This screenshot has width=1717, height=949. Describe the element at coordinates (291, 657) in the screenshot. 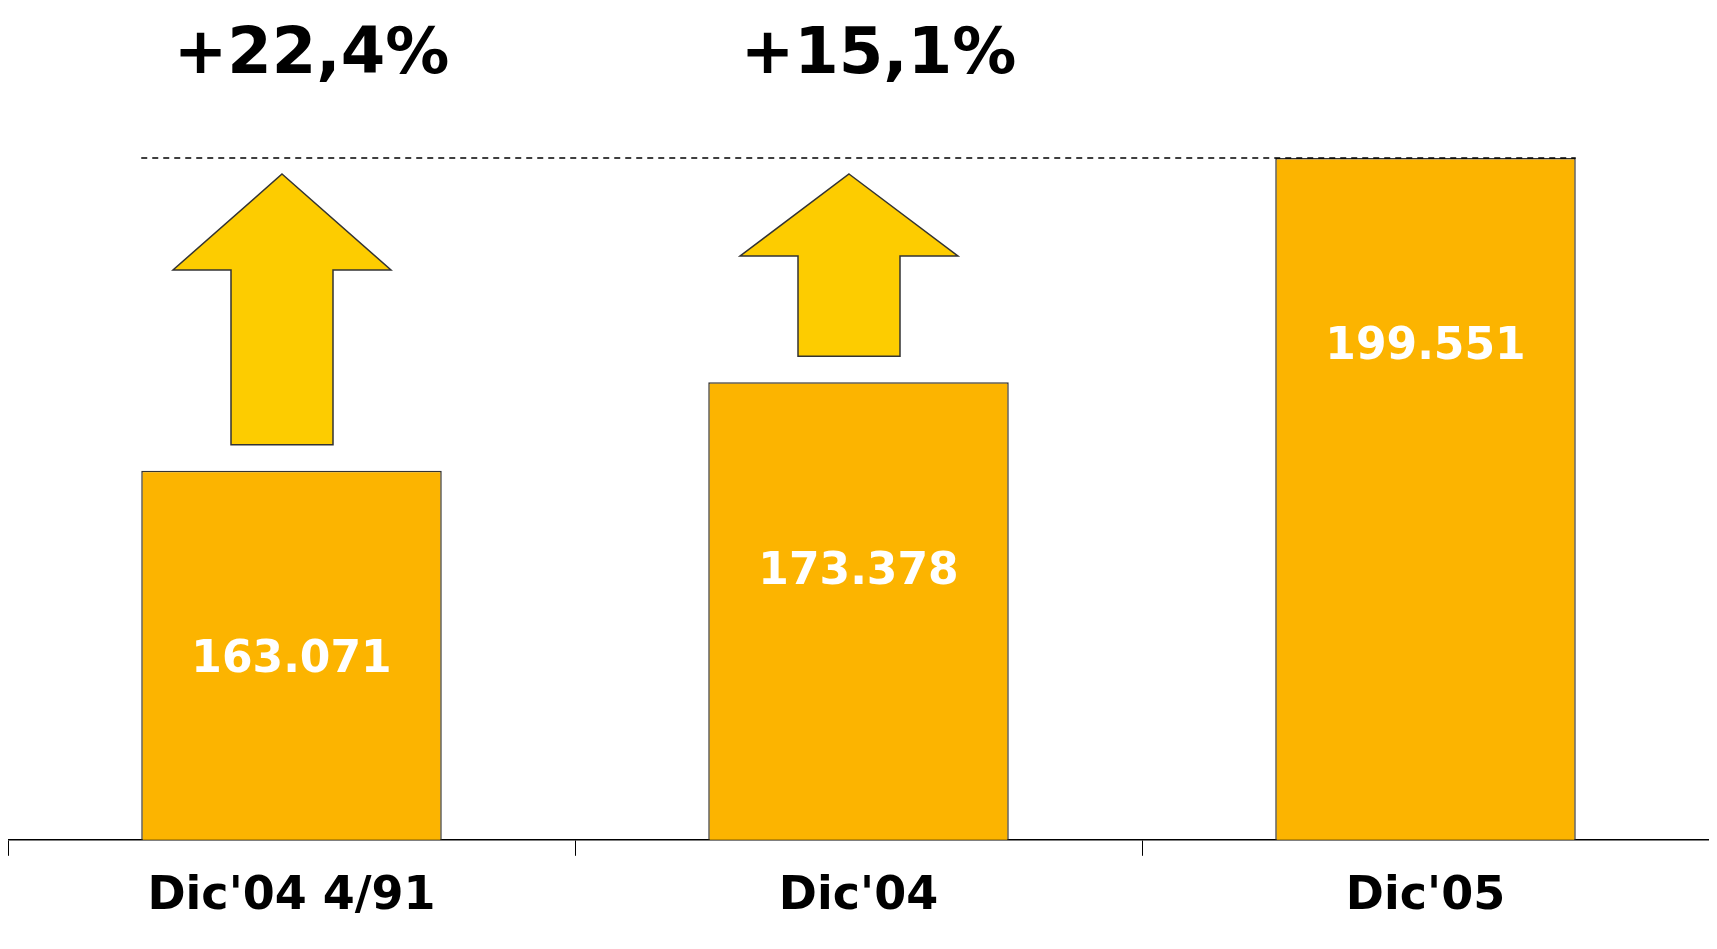

I see `data-label: 163.071` at that location.